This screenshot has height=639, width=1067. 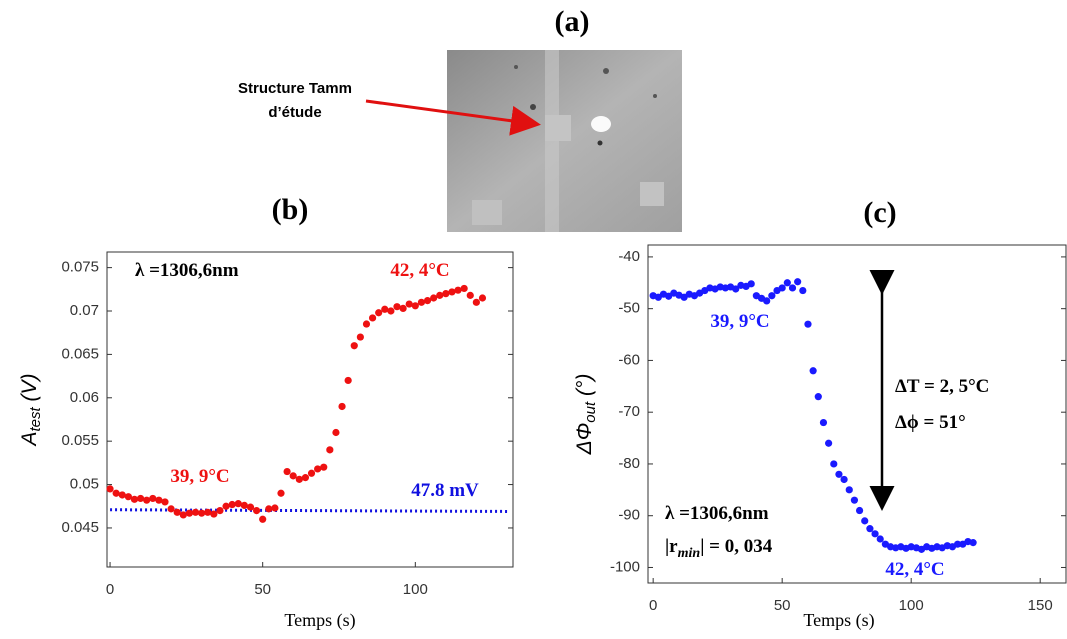 I want to click on y-label-unit: (V), so click(x=29, y=390).